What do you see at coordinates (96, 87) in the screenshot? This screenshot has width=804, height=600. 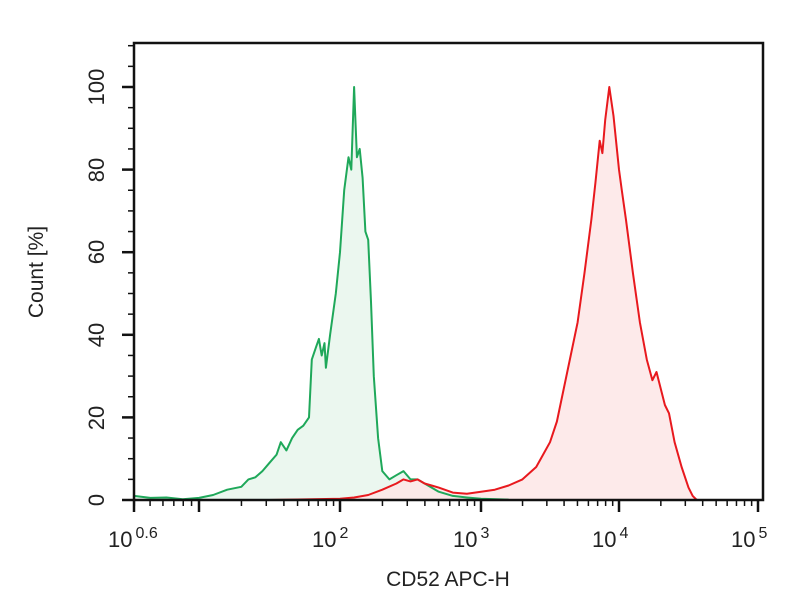 I see `y-tick-label-100: 100` at bounding box center [96, 87].